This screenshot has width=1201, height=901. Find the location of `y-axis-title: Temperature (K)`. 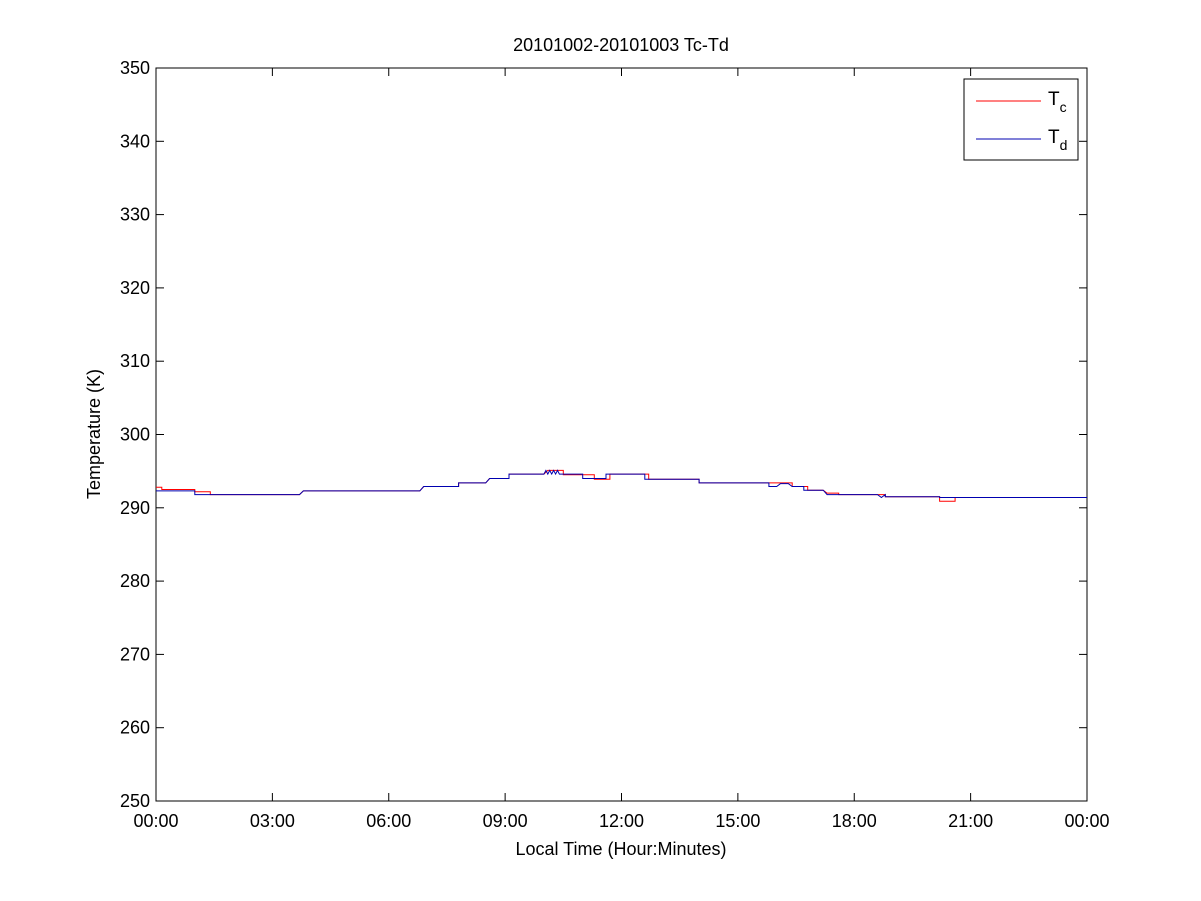

y-axis-title: Temperature (K) is located at coordinates (94, 434).